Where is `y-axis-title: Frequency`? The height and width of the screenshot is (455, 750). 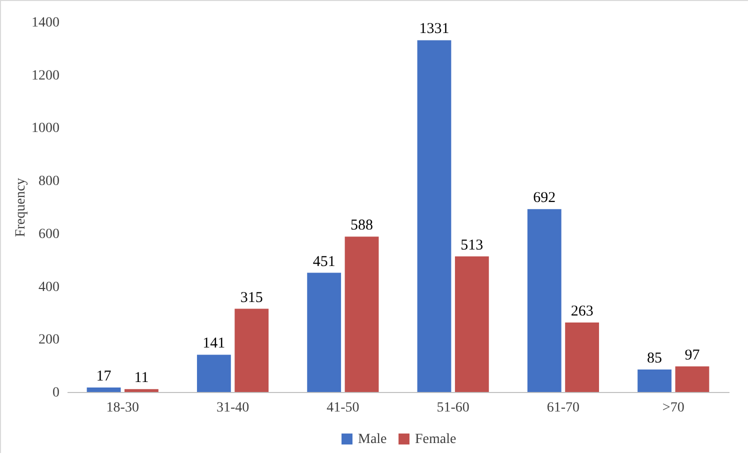
y-axis-title: Frequency is located at coordinates (21, 208).